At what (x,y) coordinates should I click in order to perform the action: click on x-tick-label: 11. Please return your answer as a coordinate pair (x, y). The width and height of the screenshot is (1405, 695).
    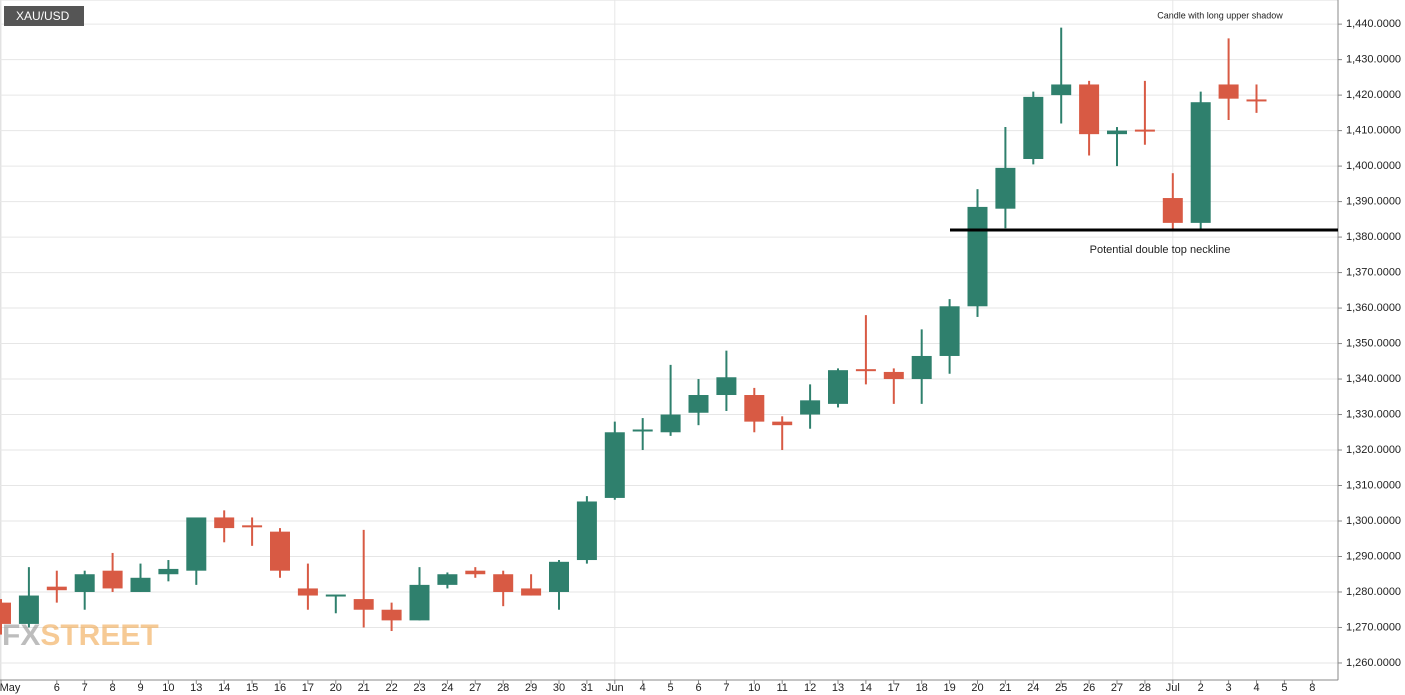
    Looking at the image, I should click on (781, 688).